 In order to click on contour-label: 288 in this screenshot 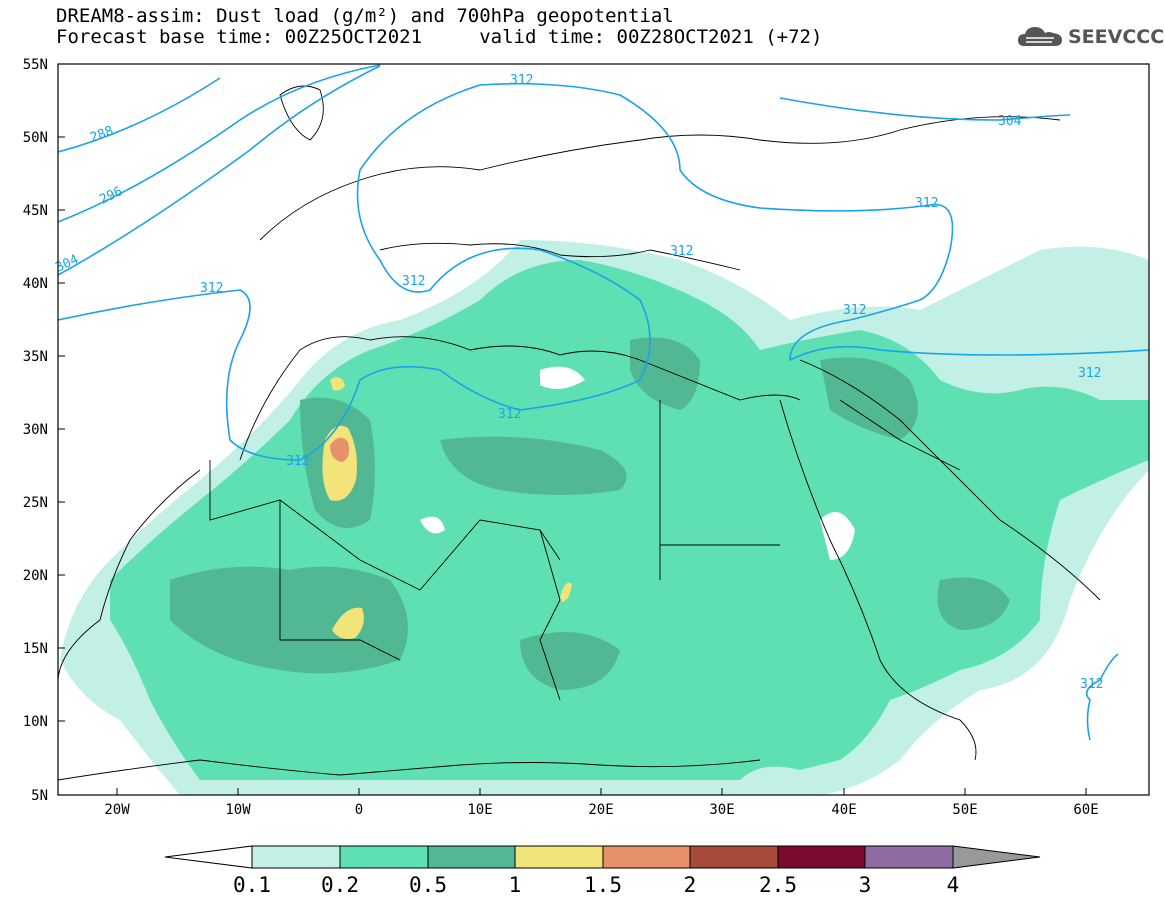, I will do `click(101, 135)`.